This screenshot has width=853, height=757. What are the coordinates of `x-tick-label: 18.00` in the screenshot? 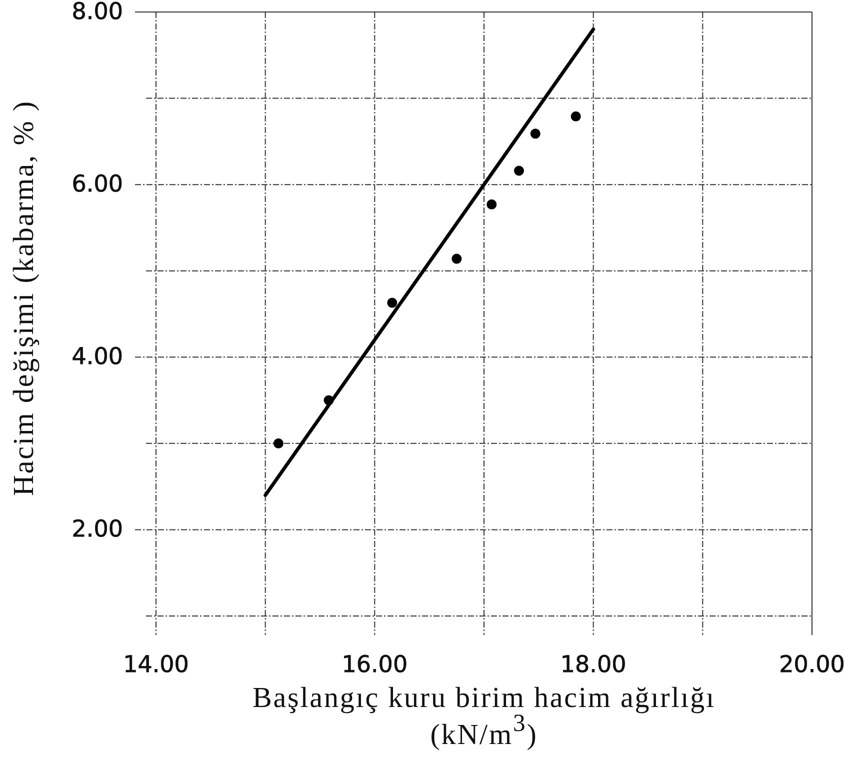 It's located at (593, 665).